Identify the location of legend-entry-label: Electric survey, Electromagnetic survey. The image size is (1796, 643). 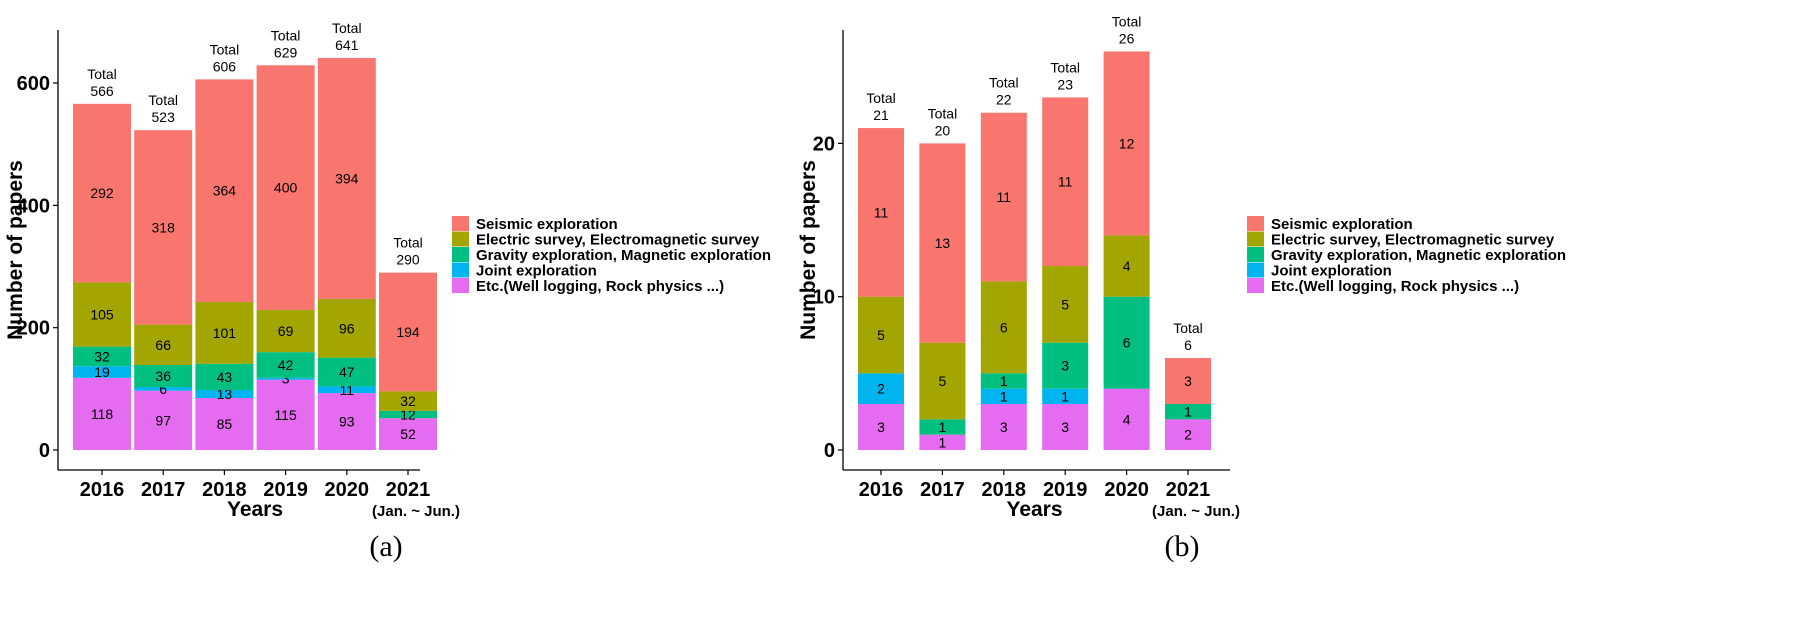
(618, 240).